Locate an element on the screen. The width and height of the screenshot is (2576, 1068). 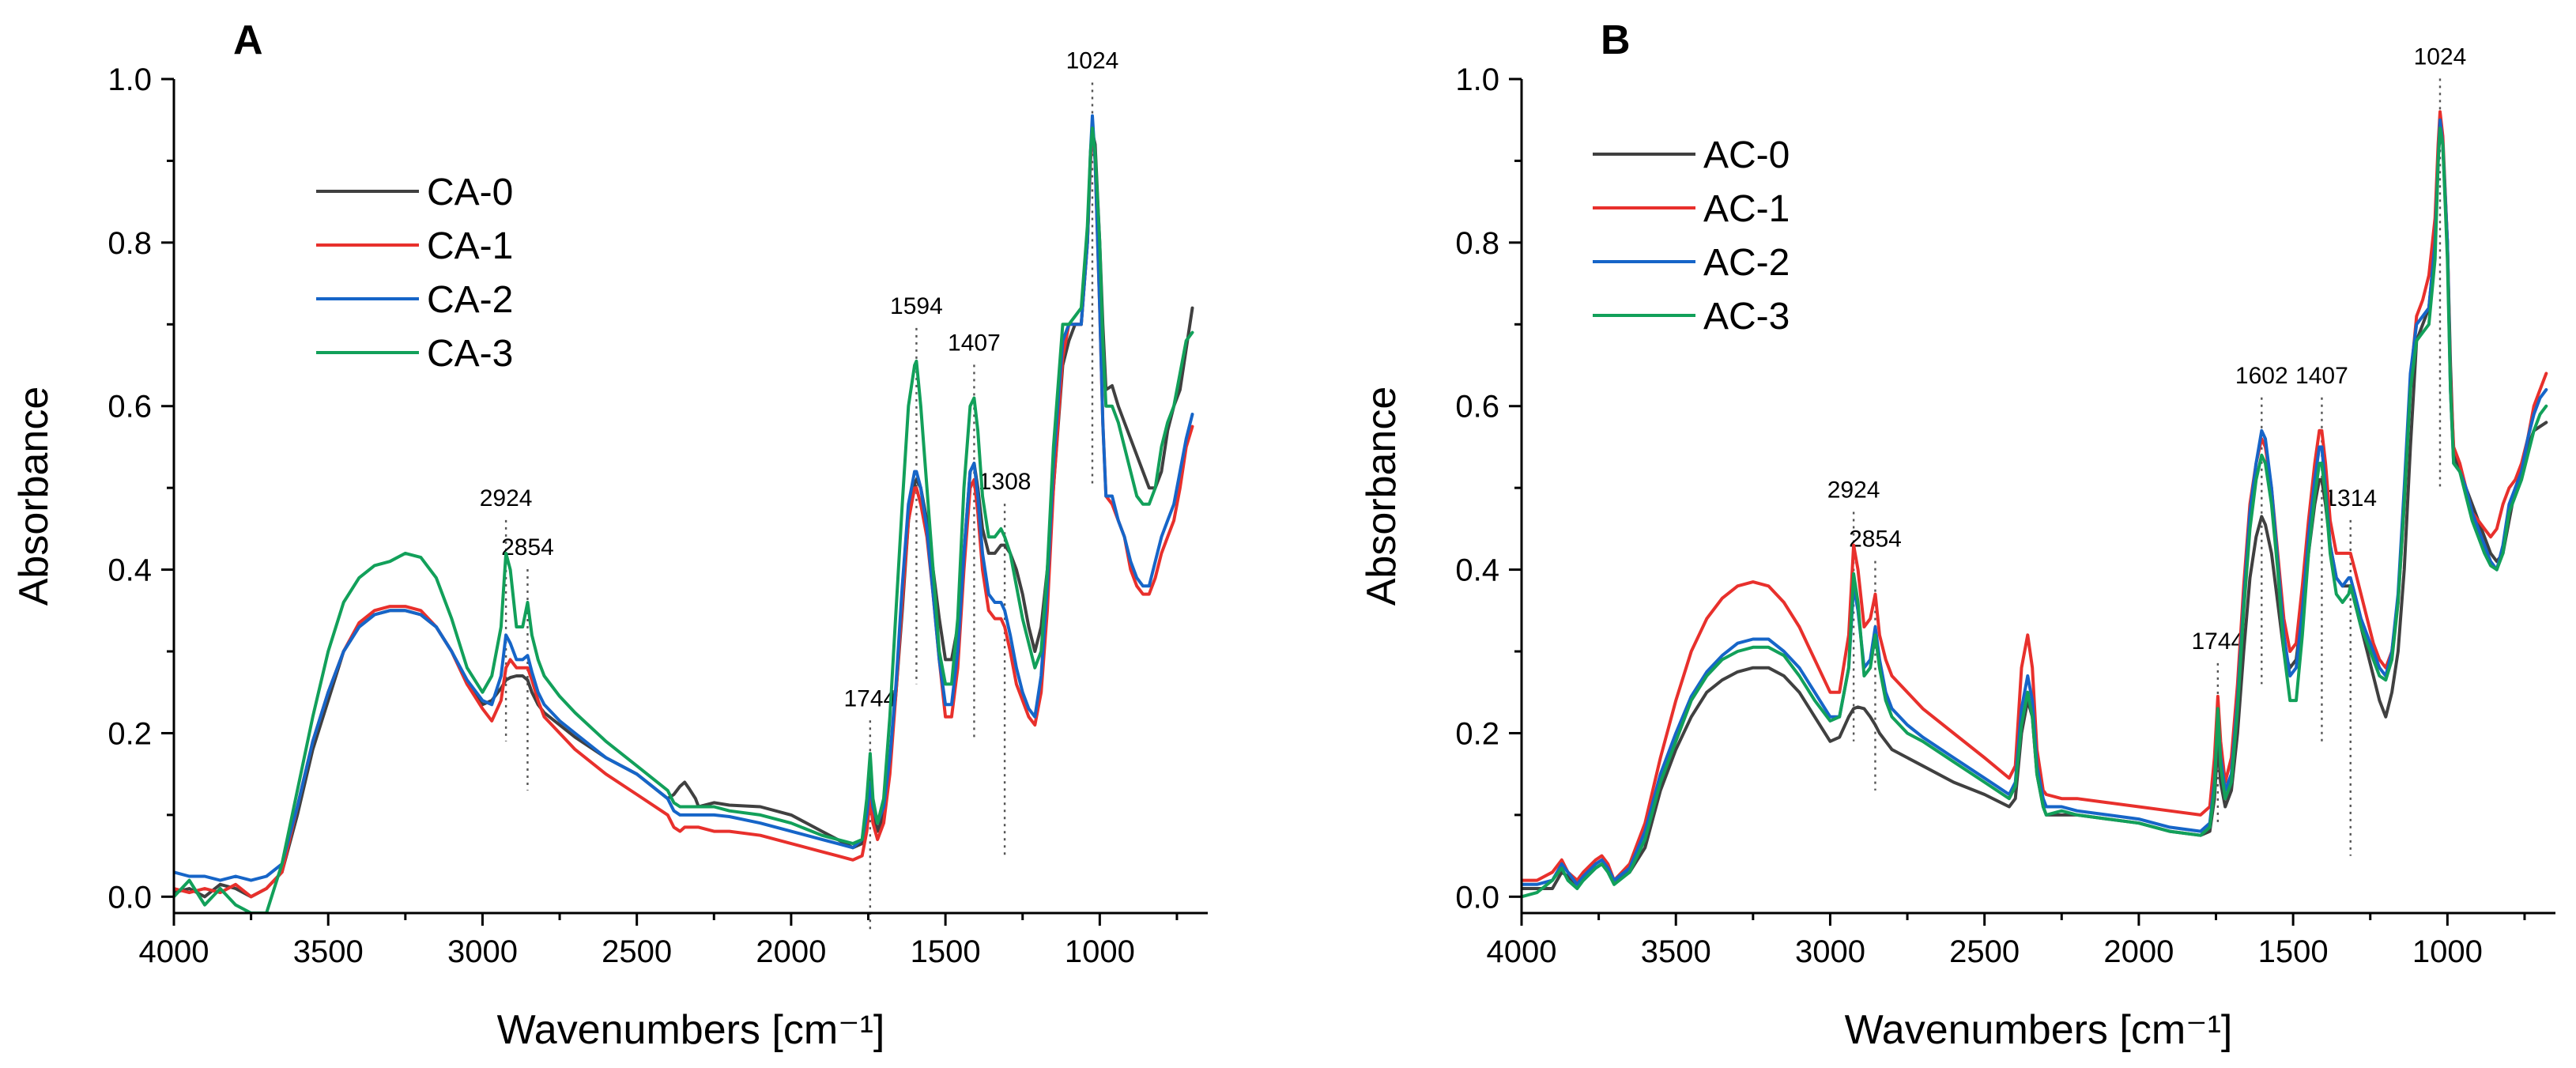
peak-label: 1602 is located at coordinates (2262, 376).